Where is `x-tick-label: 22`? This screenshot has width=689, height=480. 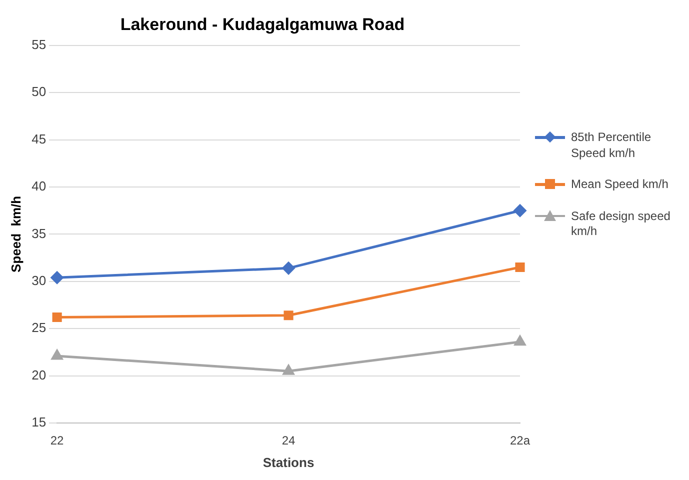
x-tick-label: 22 is located at coordinates (57, 441).